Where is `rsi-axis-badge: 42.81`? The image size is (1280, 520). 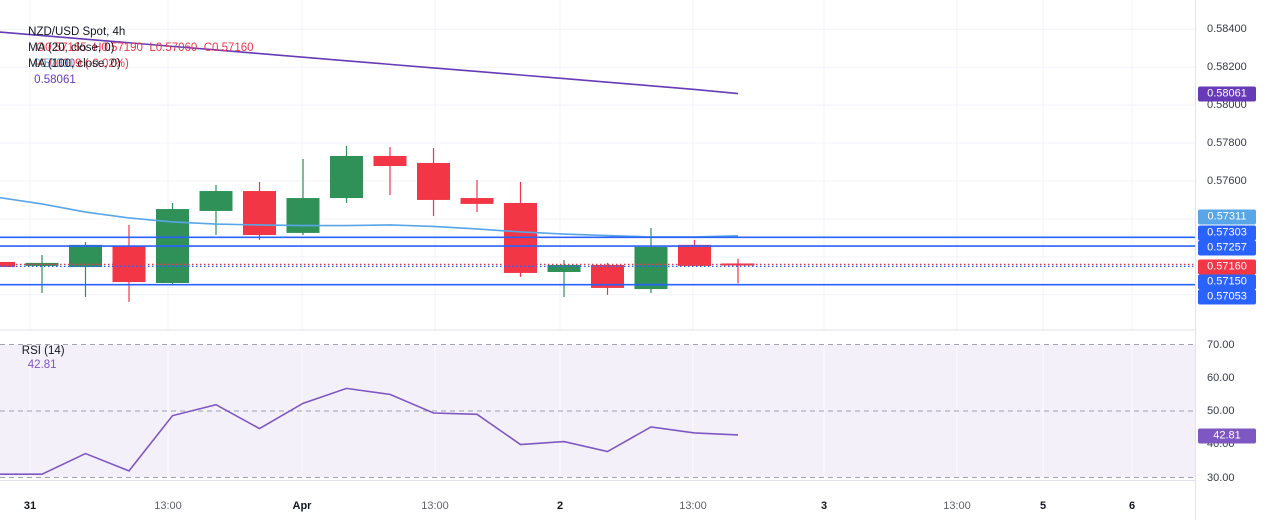
rsi-axis-badge: 42.81 is located at coordinates (1227, 435).